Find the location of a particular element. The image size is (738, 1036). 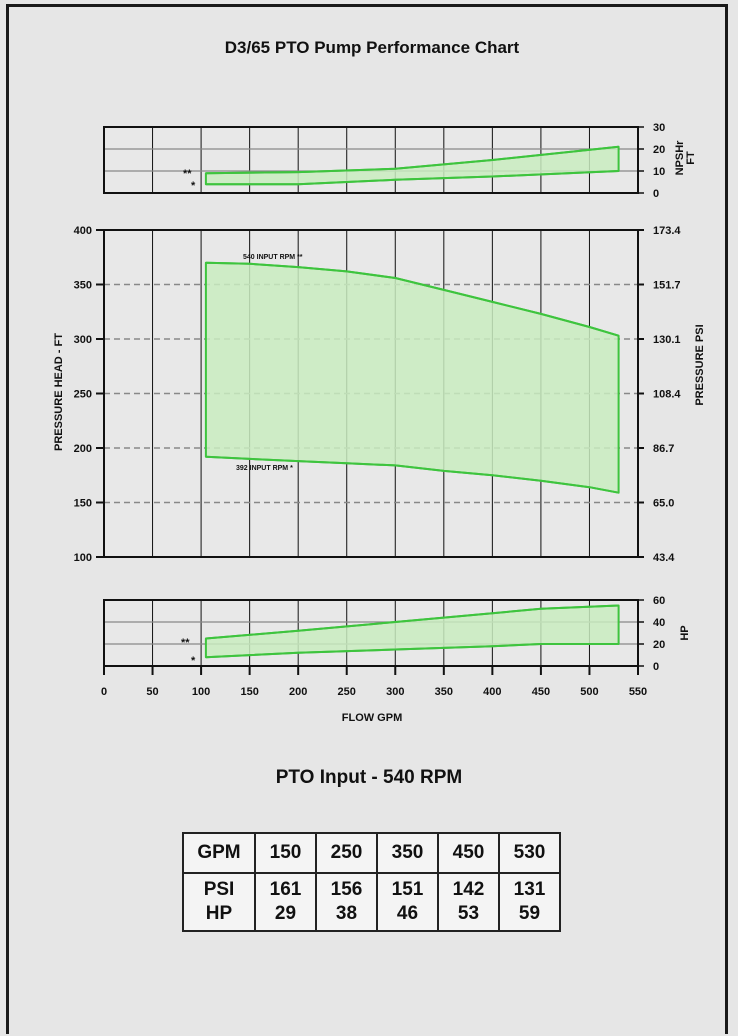

y-axis-label-right: PRESSURE PSI is located at coordinates (700, 364).